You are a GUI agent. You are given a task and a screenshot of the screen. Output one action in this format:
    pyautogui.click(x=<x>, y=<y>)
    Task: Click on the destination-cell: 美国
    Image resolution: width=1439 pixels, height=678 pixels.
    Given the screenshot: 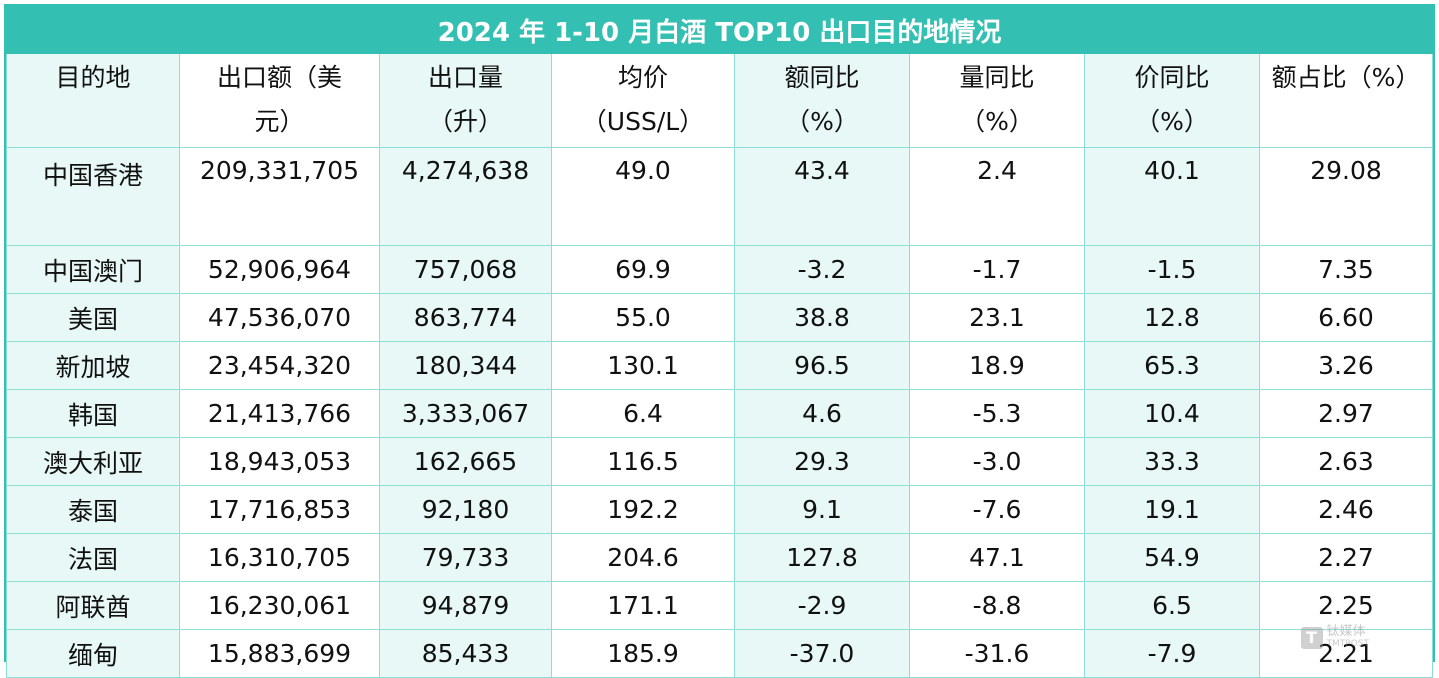 What is the action you would take?
    pyautogui.click(x=93, y=317)
    